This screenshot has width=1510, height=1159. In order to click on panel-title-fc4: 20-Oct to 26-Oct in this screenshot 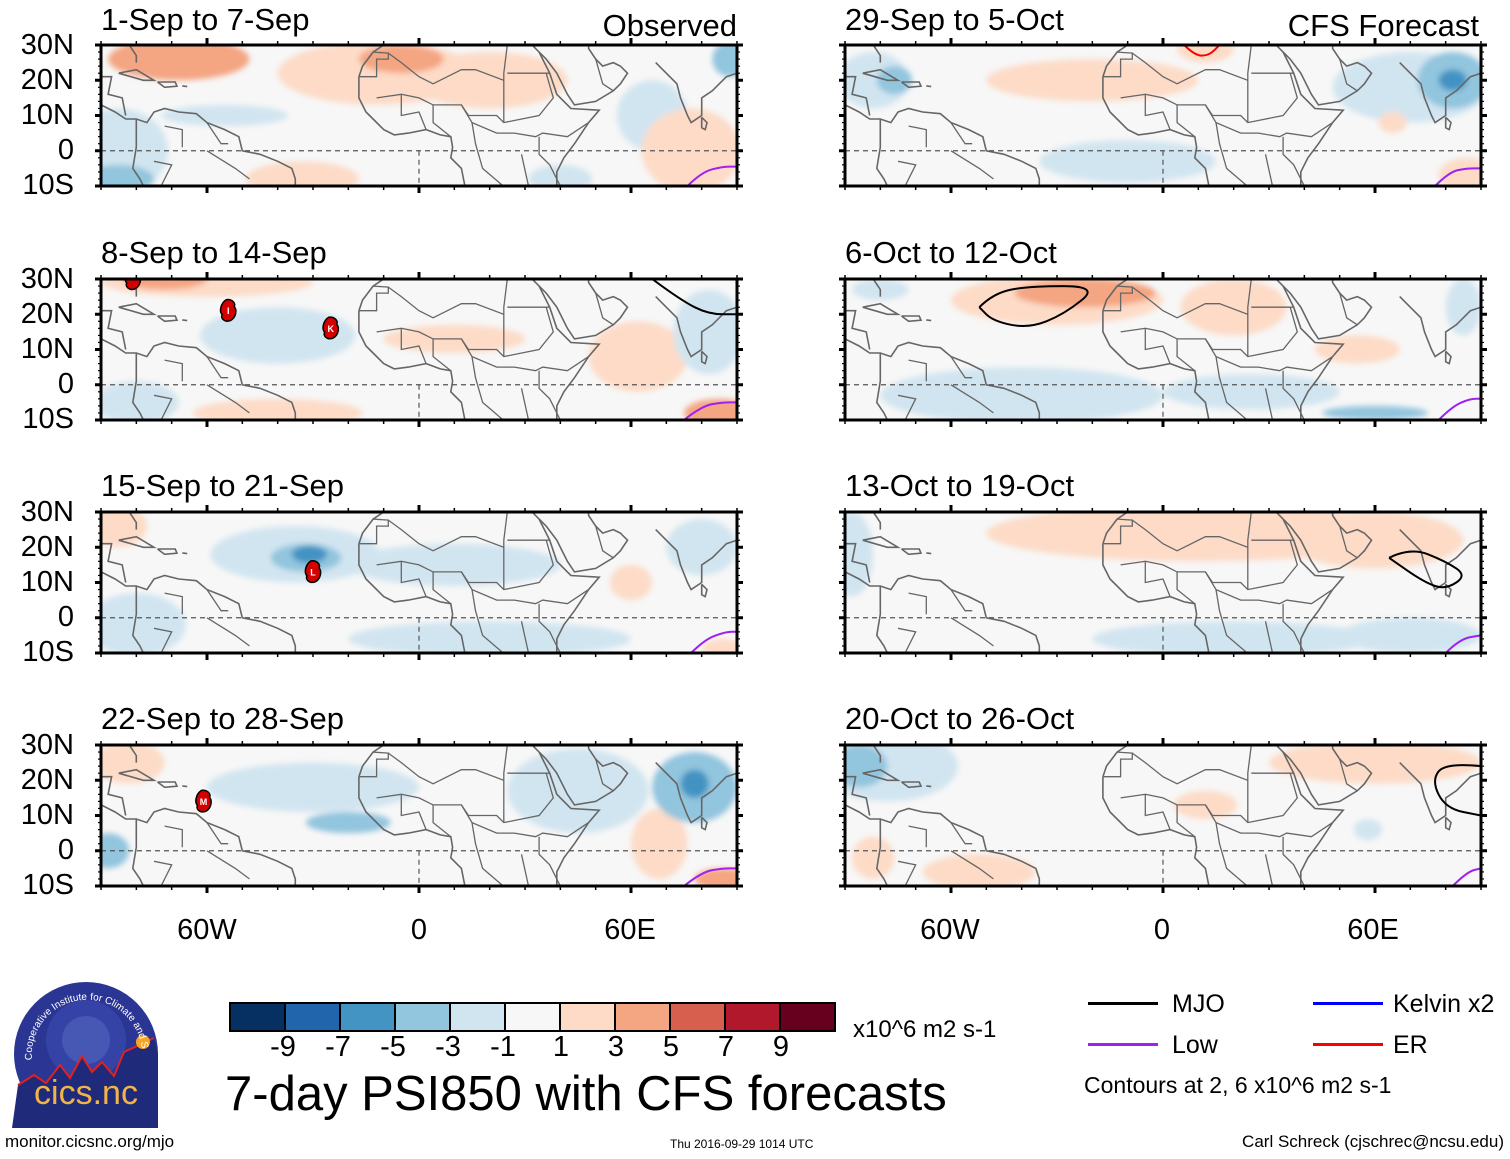, I will do `click(960, 718)`.